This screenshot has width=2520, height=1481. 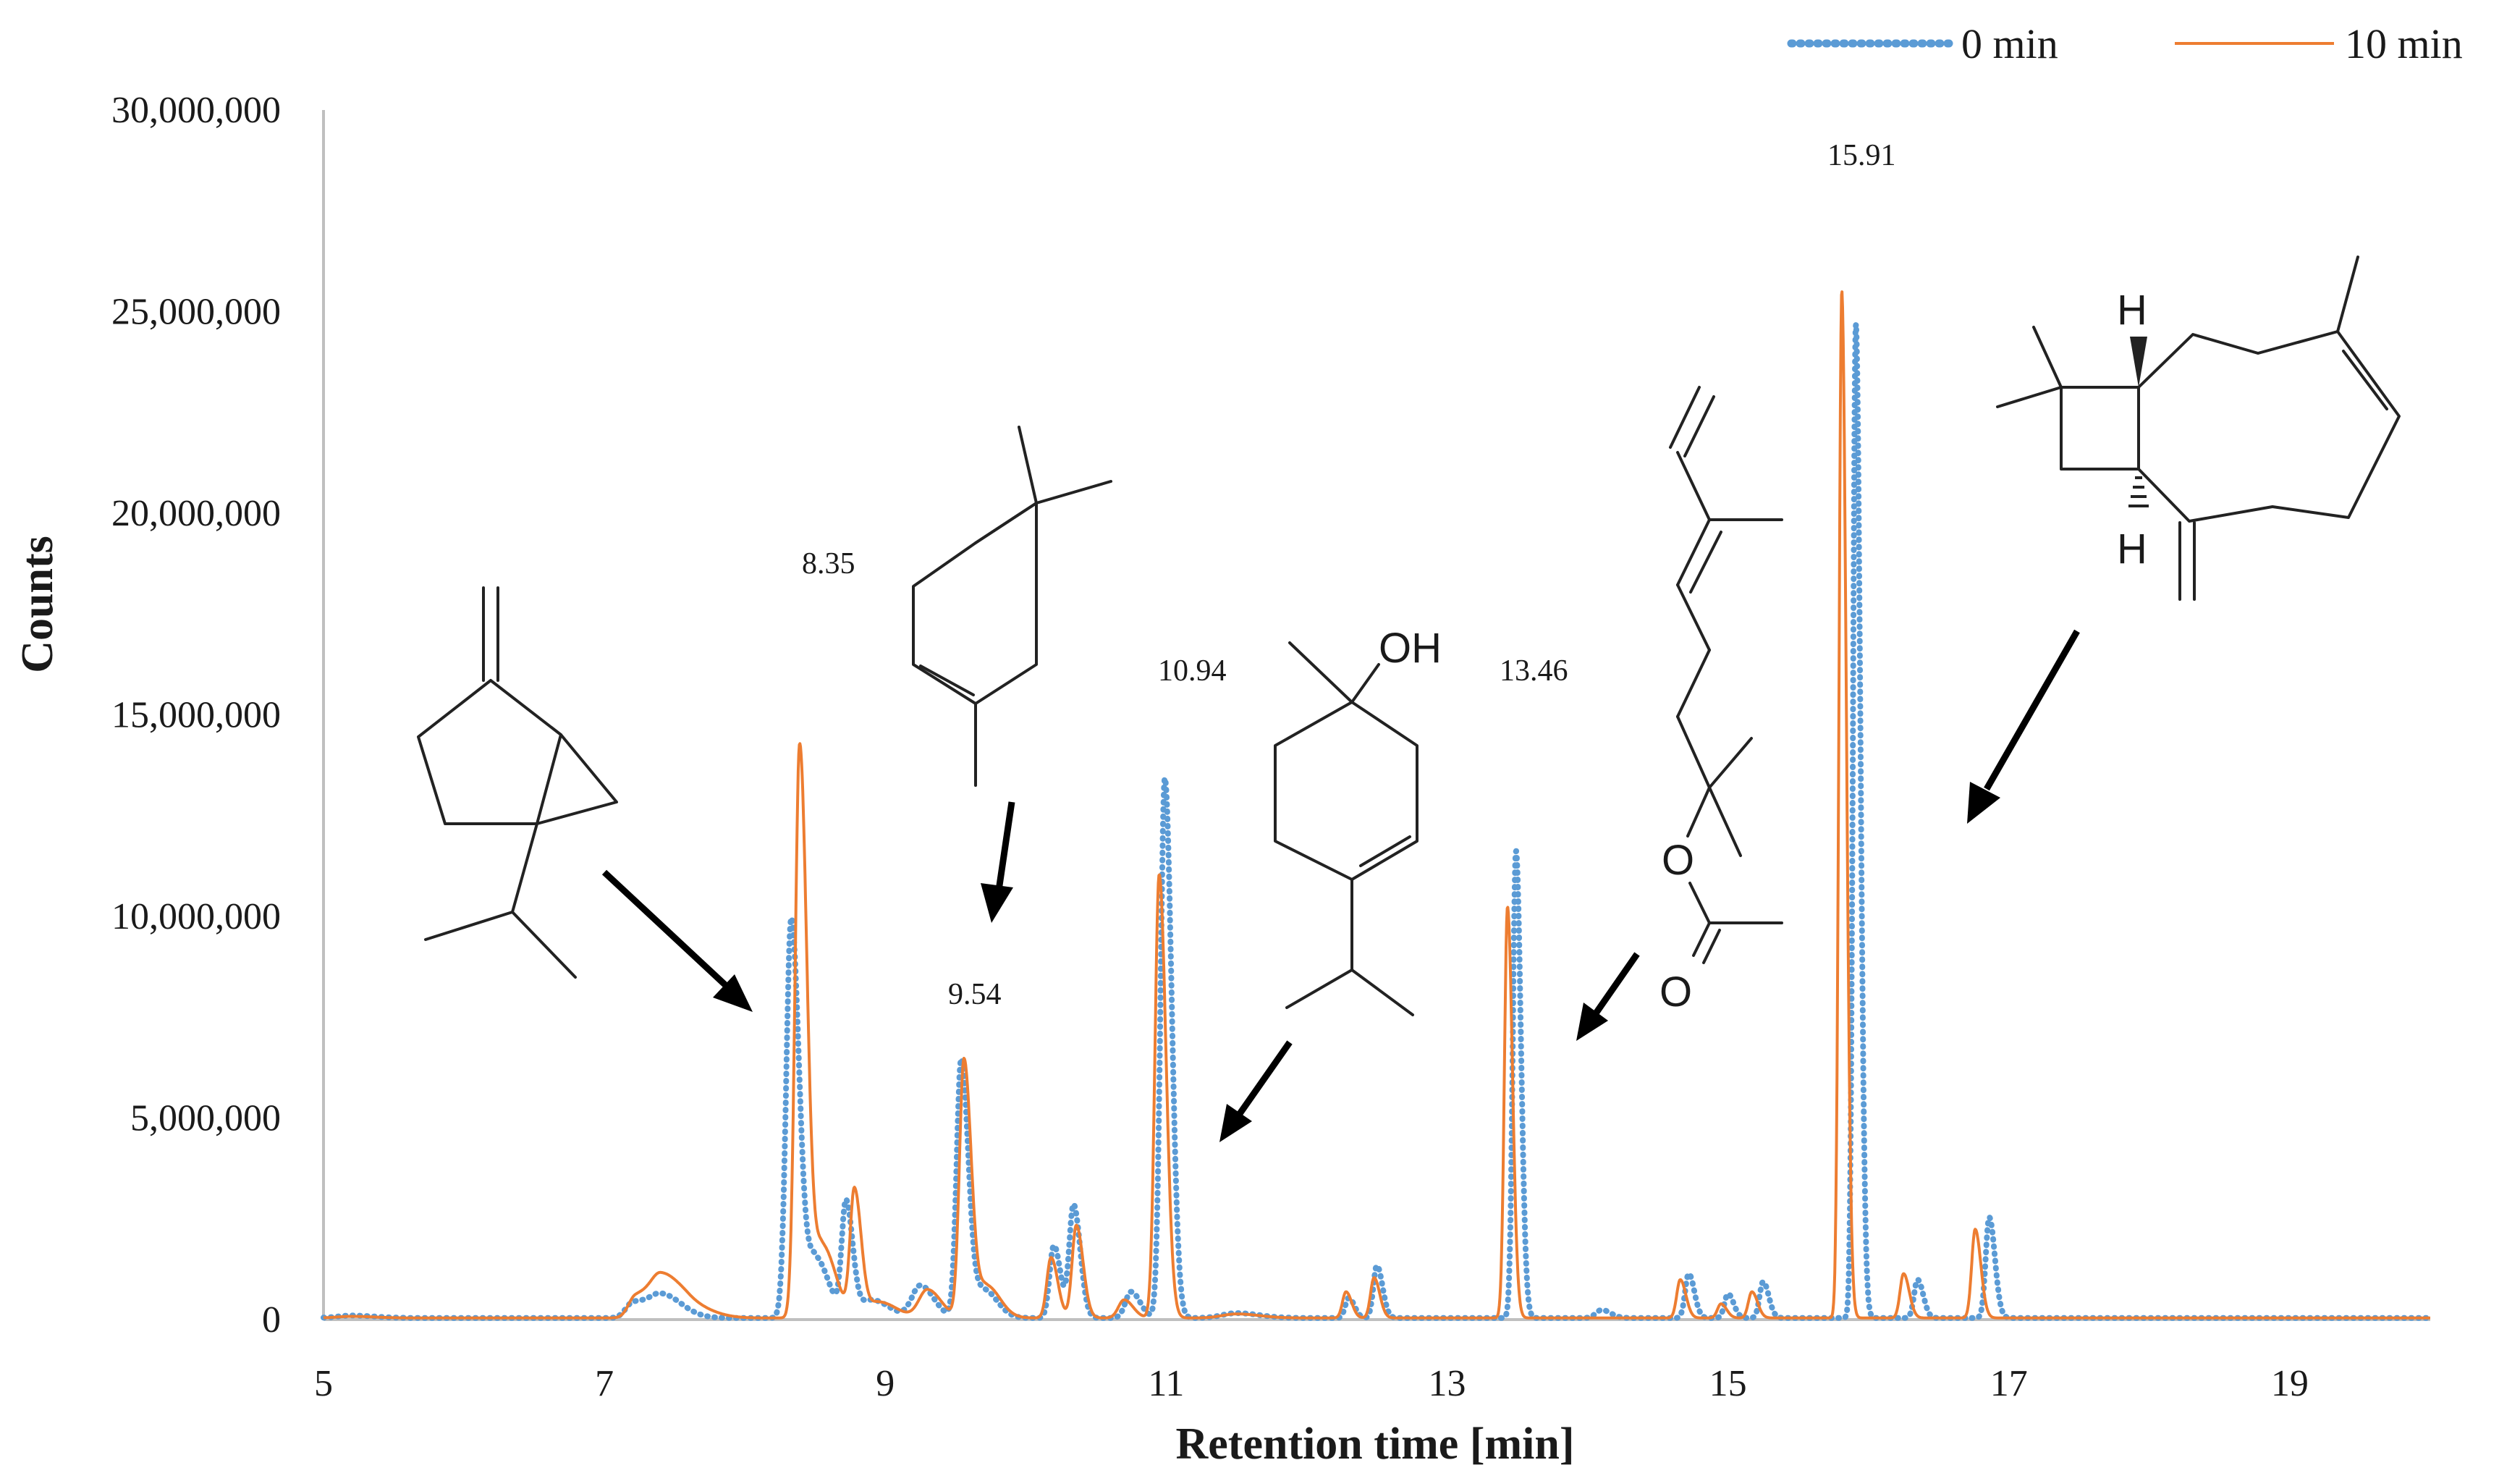 I want to click on peak-label-9-54: 9.54, so click(x=975, y=995).